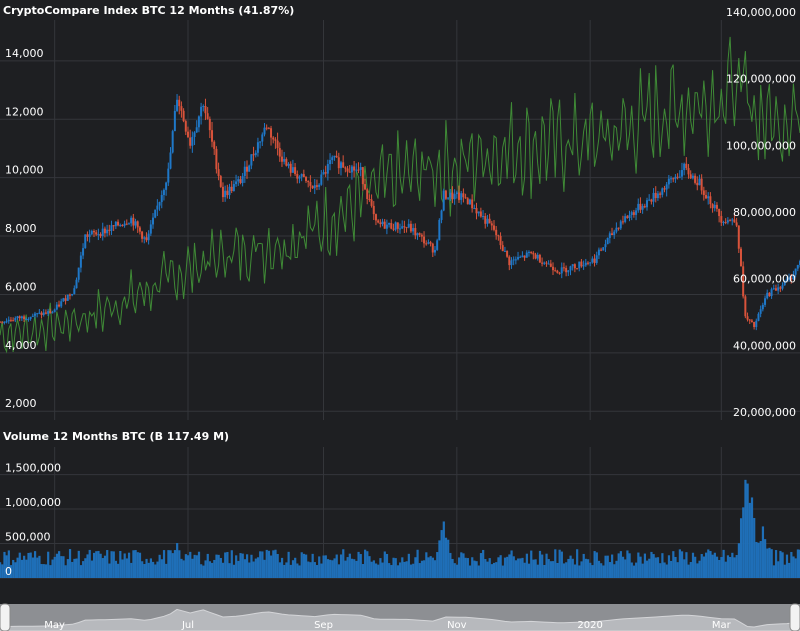 The image size is (800, 631). What do you see at coordinates (24, 111) in the screenshot?
I see `price-tick-label: 12,000` at bounding box center [24, 111].